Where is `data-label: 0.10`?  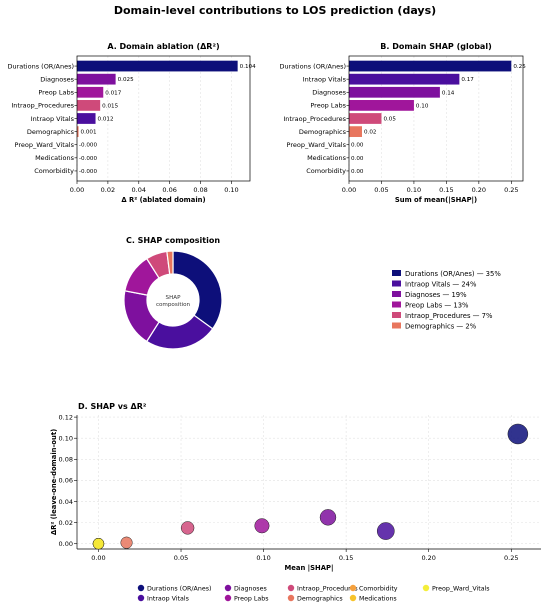 data-label: 0.10 is located at coordinates (422, 106).